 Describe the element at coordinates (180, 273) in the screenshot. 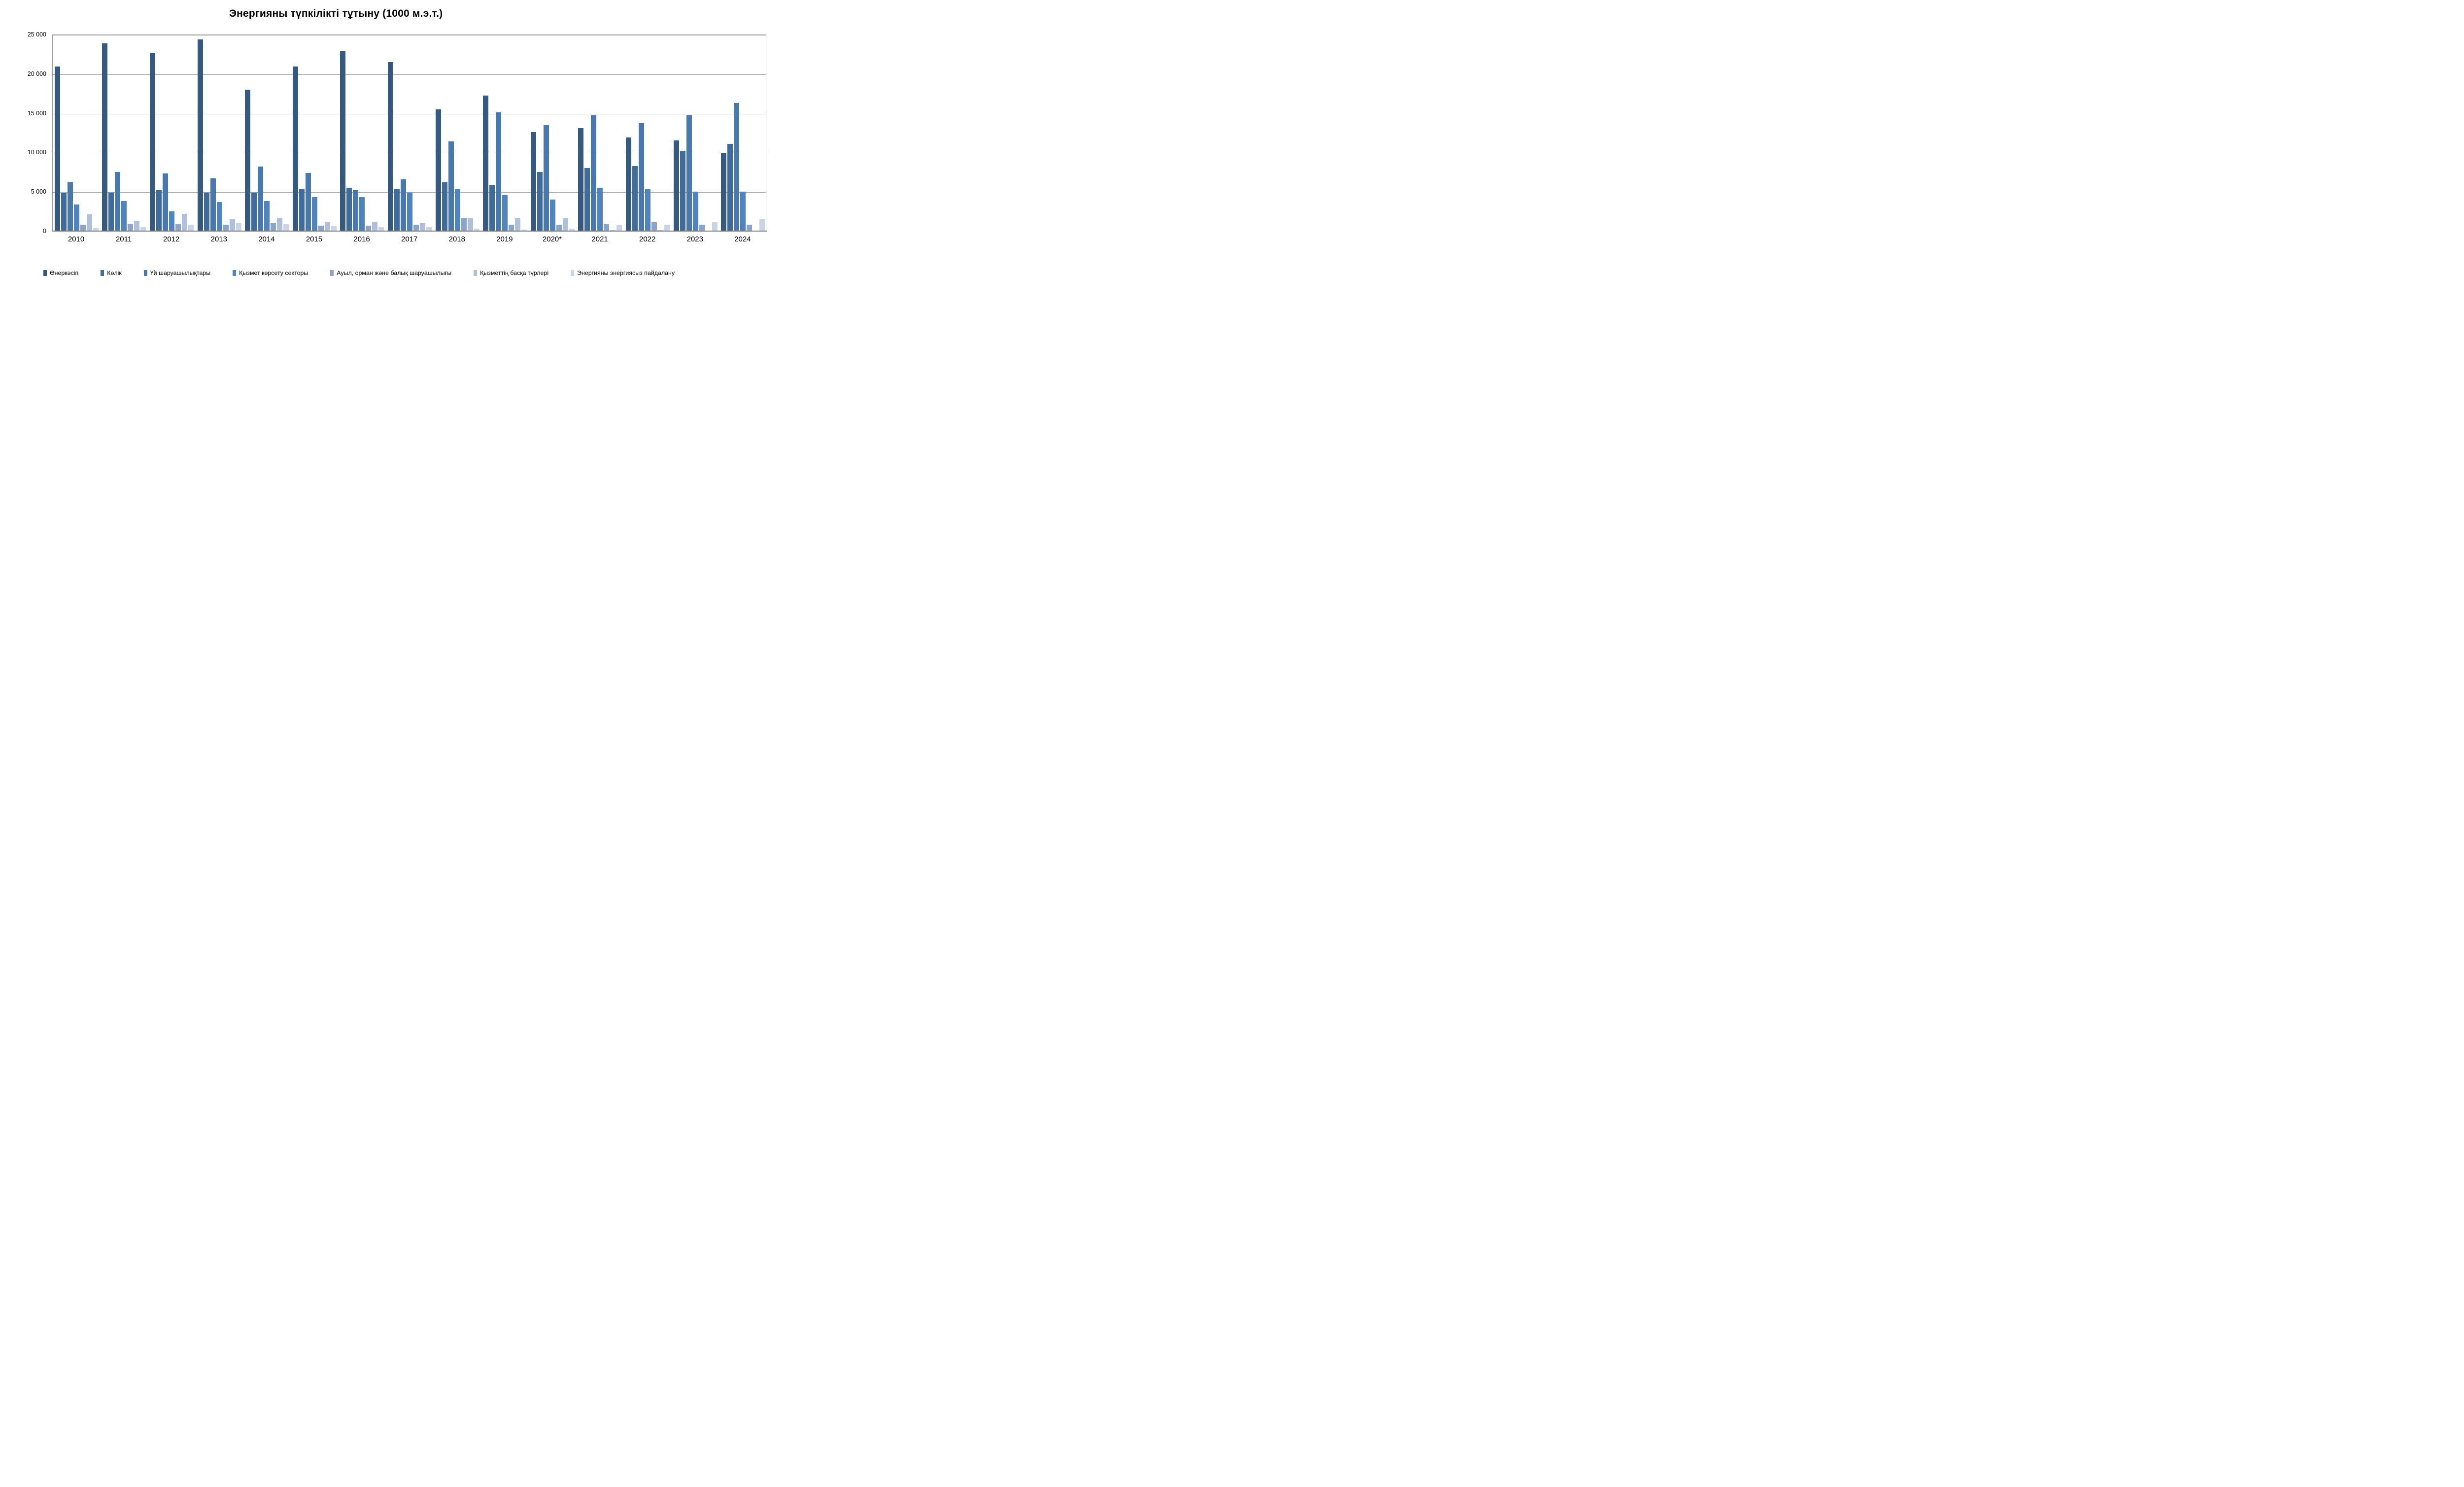

I see `legend-label: Үй шаруашылықтары` at that location.